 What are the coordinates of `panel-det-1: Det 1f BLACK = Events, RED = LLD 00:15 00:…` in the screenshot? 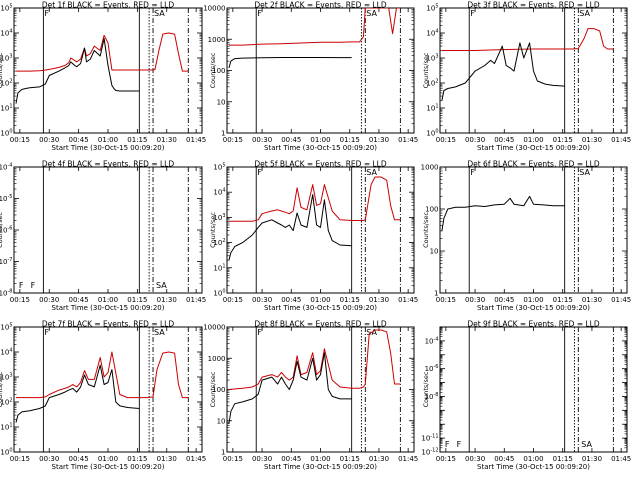 It's located at (103, 77).